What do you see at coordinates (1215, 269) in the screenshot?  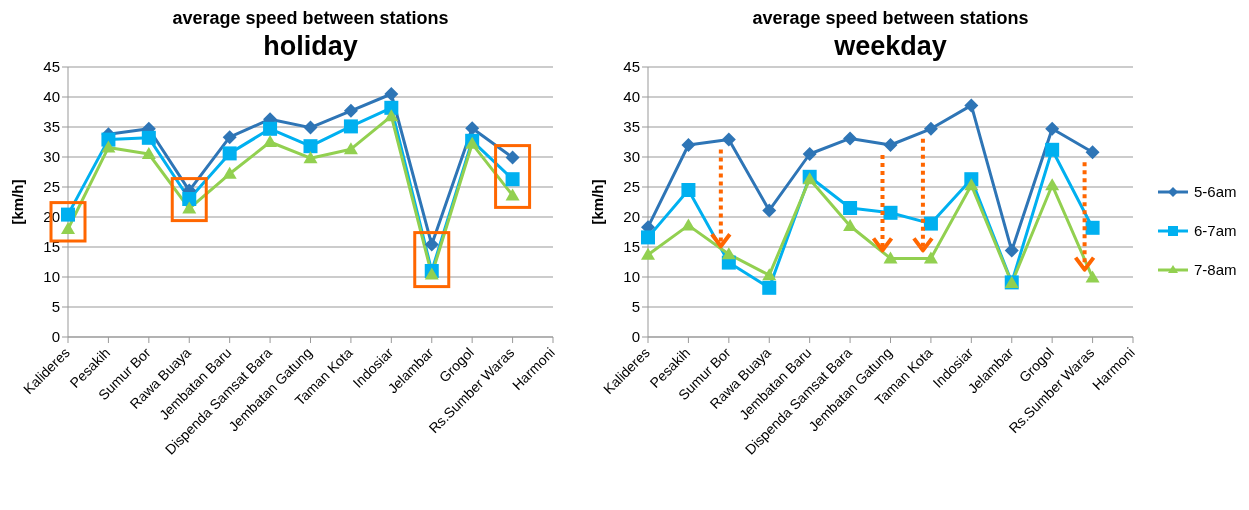 I see `legend-label: 7-8am` at bounding box center [1215, 269].